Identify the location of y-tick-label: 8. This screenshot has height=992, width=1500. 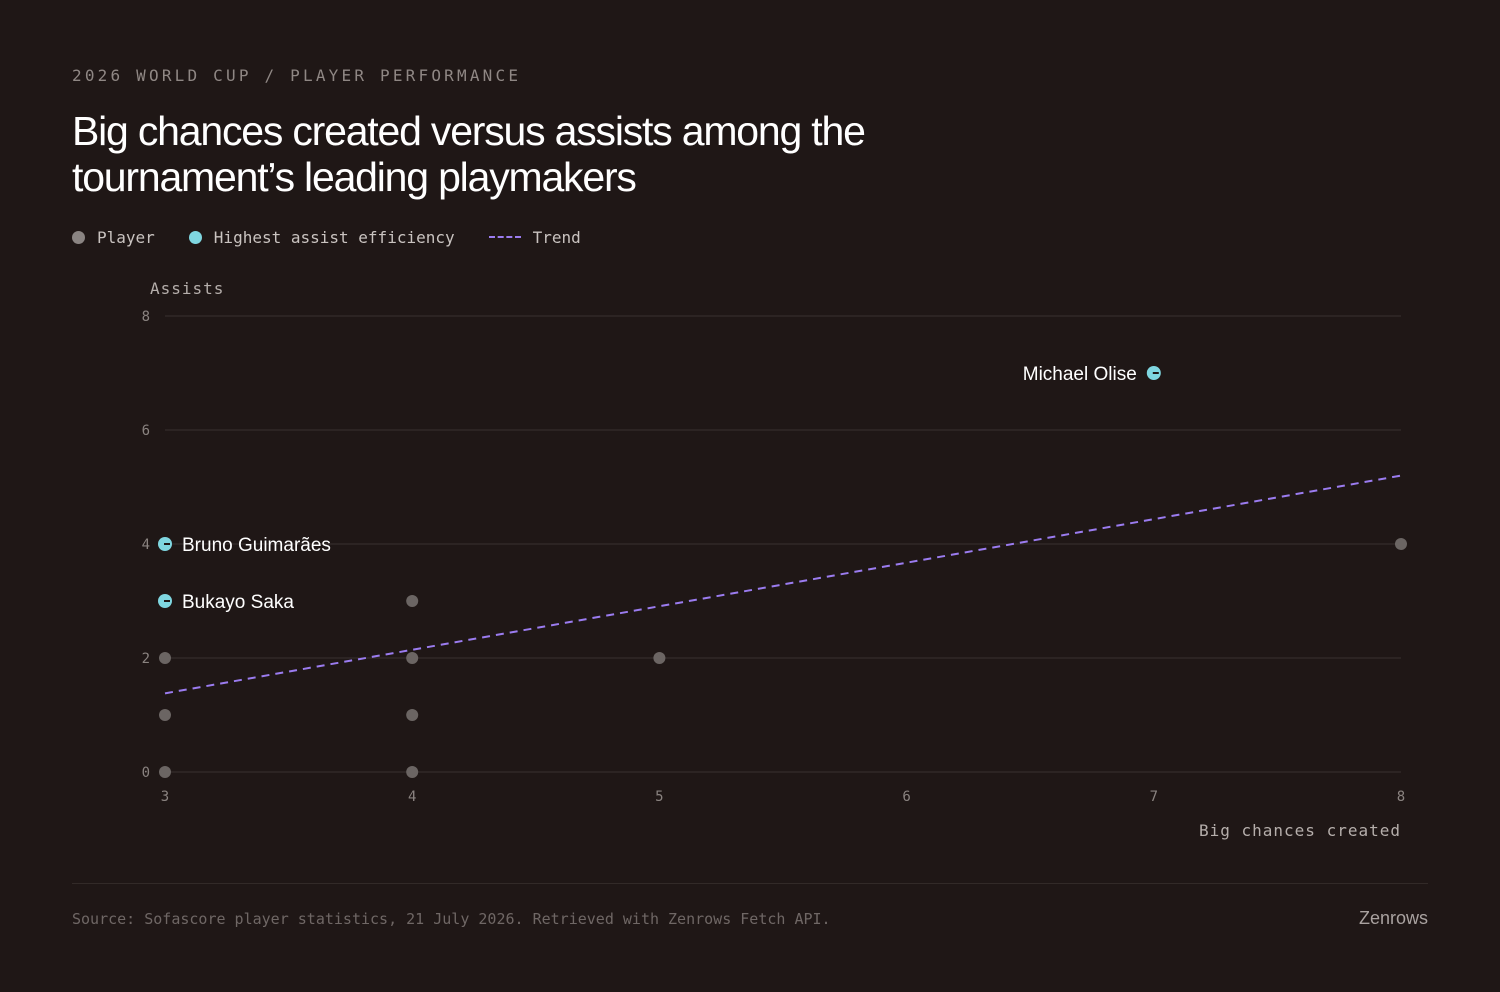
(146, 317).